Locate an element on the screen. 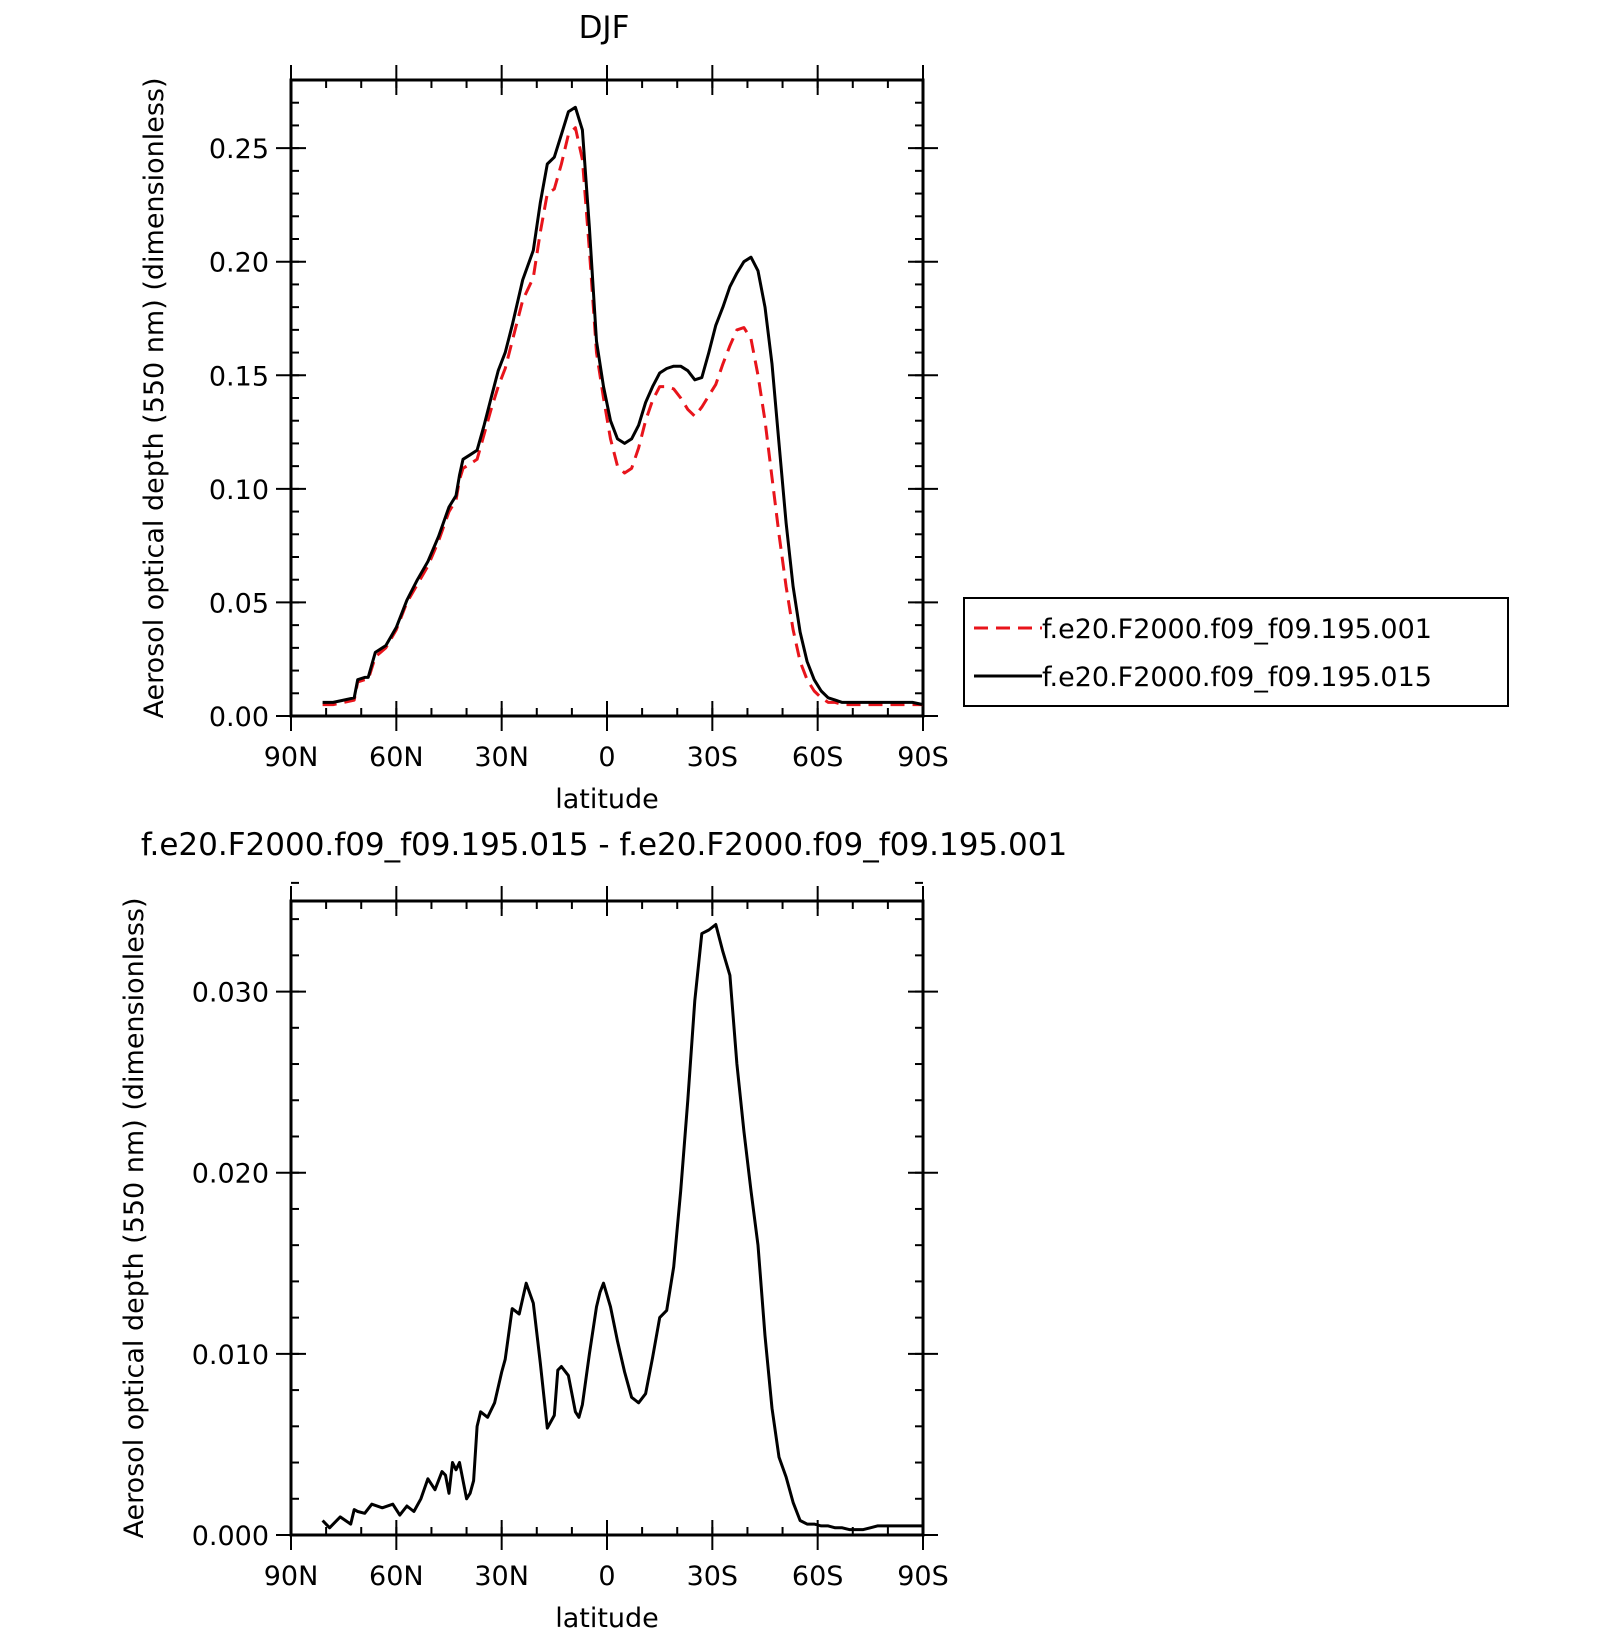 This screenshot has width=1602, height=1635. y-tick-label: 0.000 is located at coordinates (230, 1536).